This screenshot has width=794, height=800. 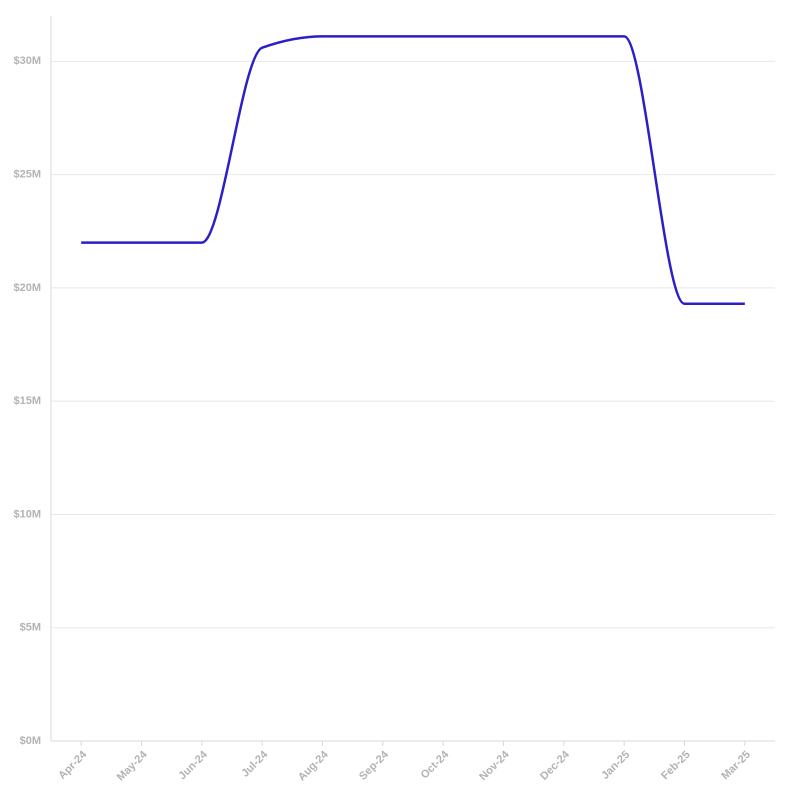 I want to click on x-tick-label: Aug-24, so click(x=313, y=765).